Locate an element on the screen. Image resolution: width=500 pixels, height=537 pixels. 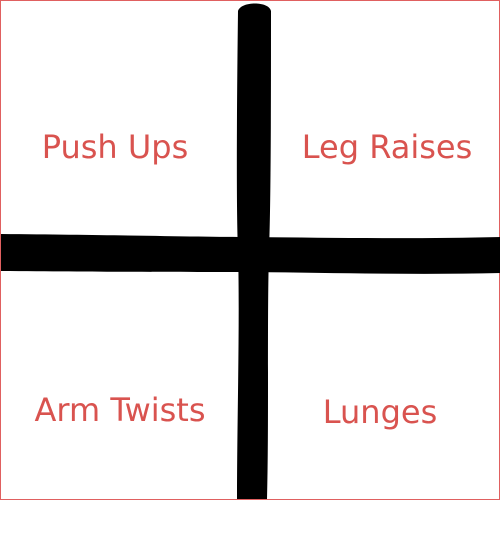
quadrant-label: Lunges is located at coordinates (380, 412).